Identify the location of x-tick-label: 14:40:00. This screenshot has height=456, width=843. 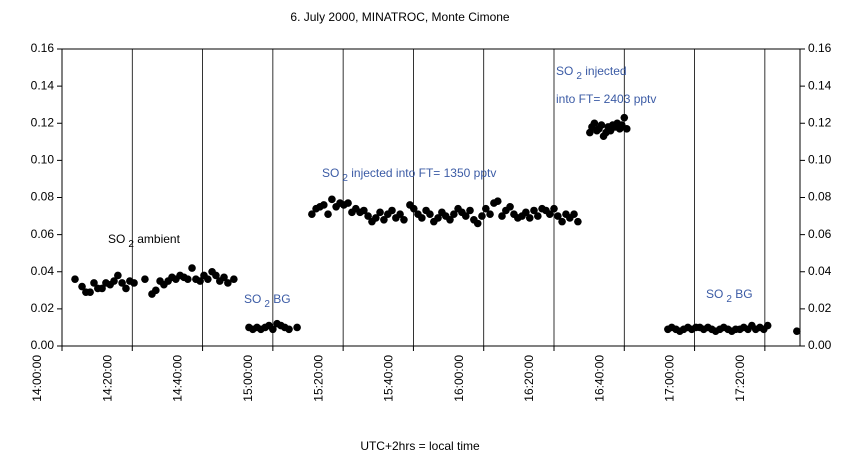
(178, 378).